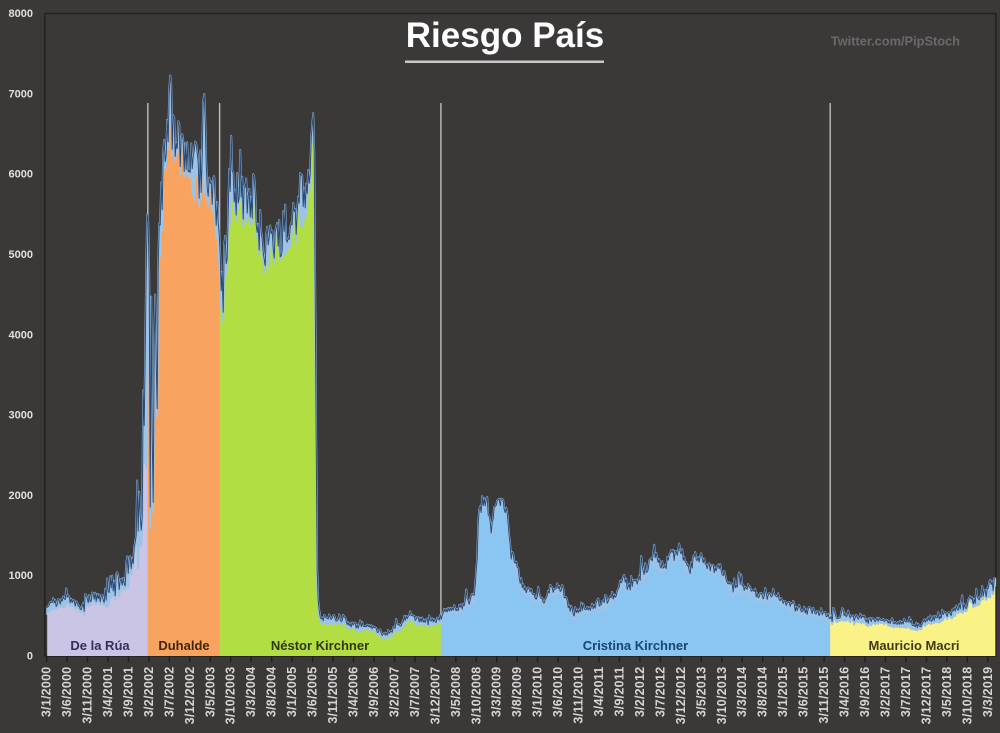 Image resolution: width=1000 pixels, height=733 pixels. Describe the element at coordinates (21, 94) in the screenshot. I see `svg-text: 7000` at that location.